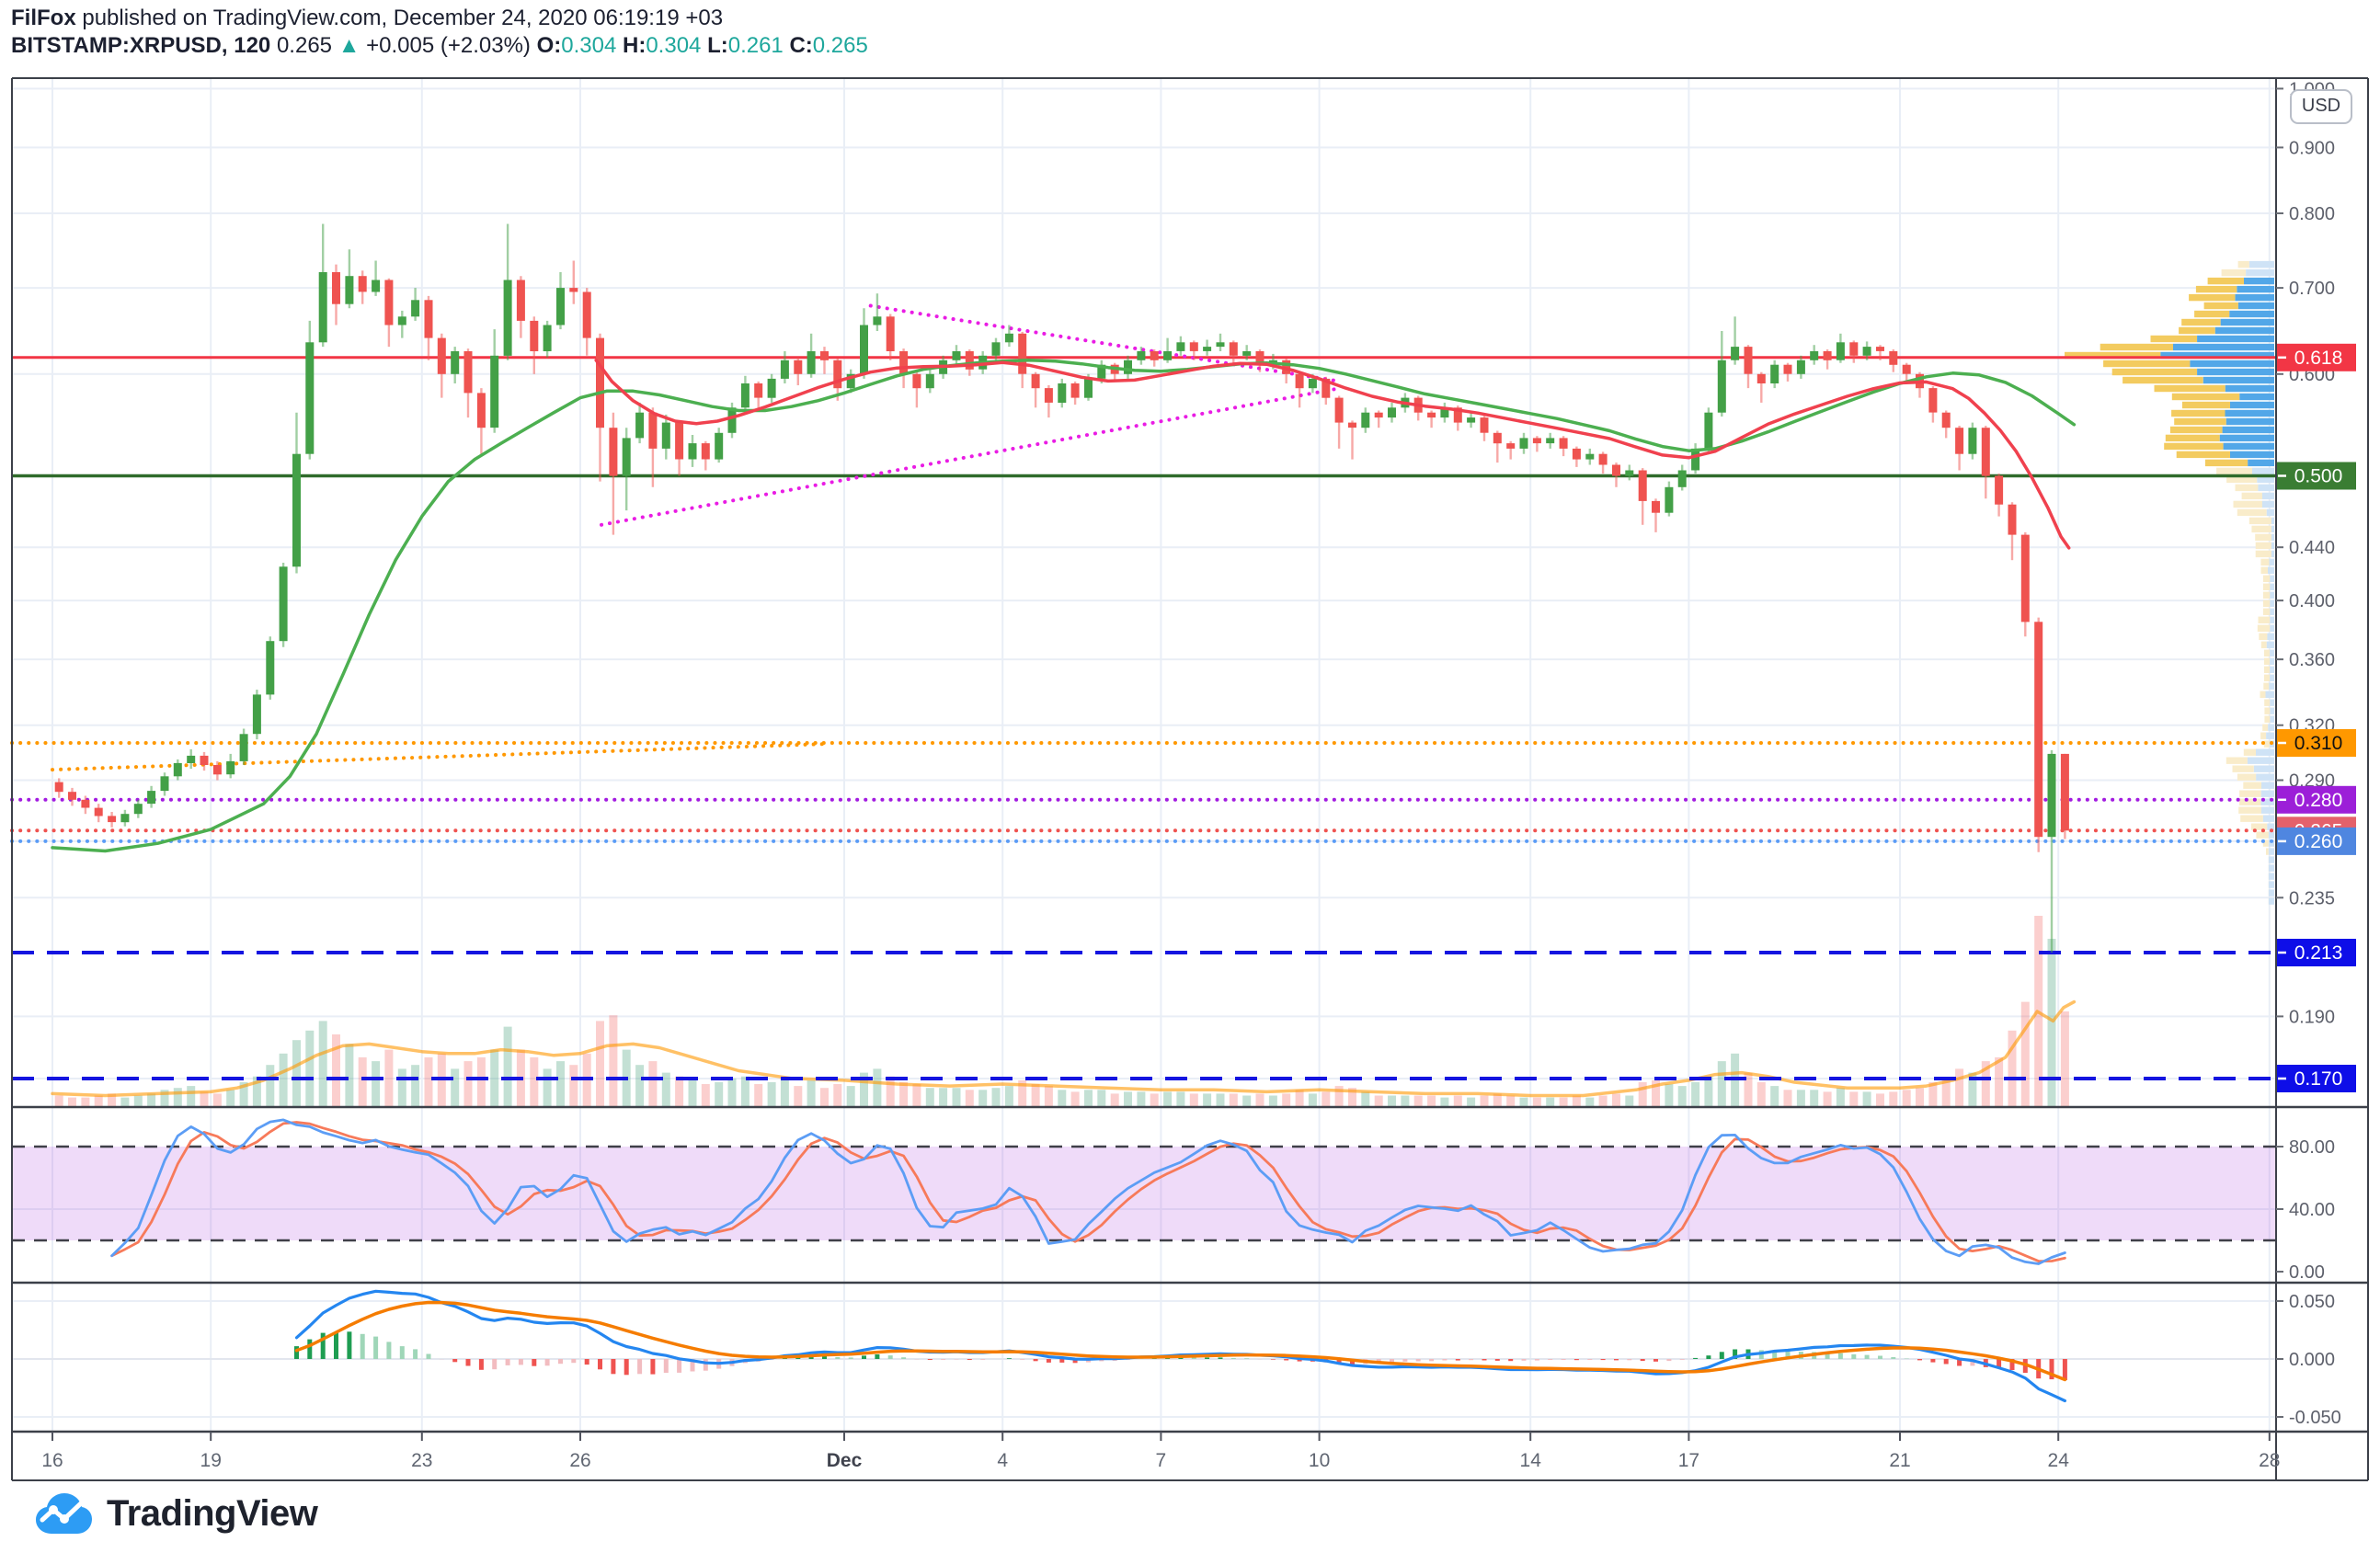  I want to click on price-badge-0.170: 0.170, so click(2316, 1078).